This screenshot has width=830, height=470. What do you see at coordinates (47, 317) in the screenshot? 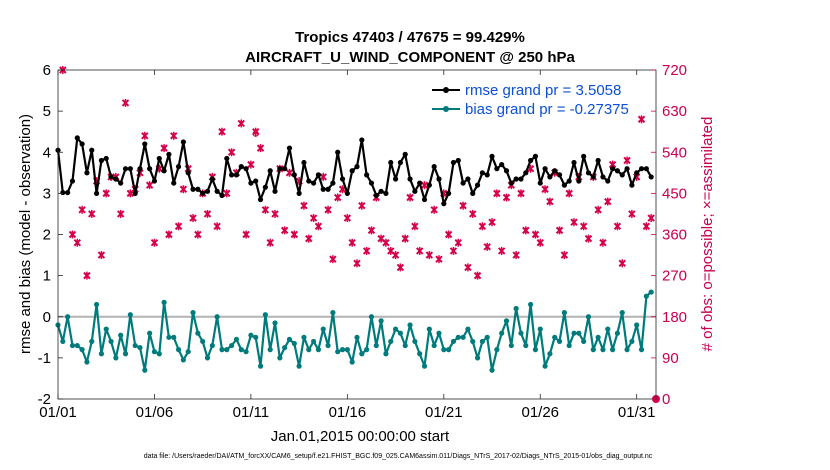
I see `y-tick-label: 0` at bounding box center [47, 317].